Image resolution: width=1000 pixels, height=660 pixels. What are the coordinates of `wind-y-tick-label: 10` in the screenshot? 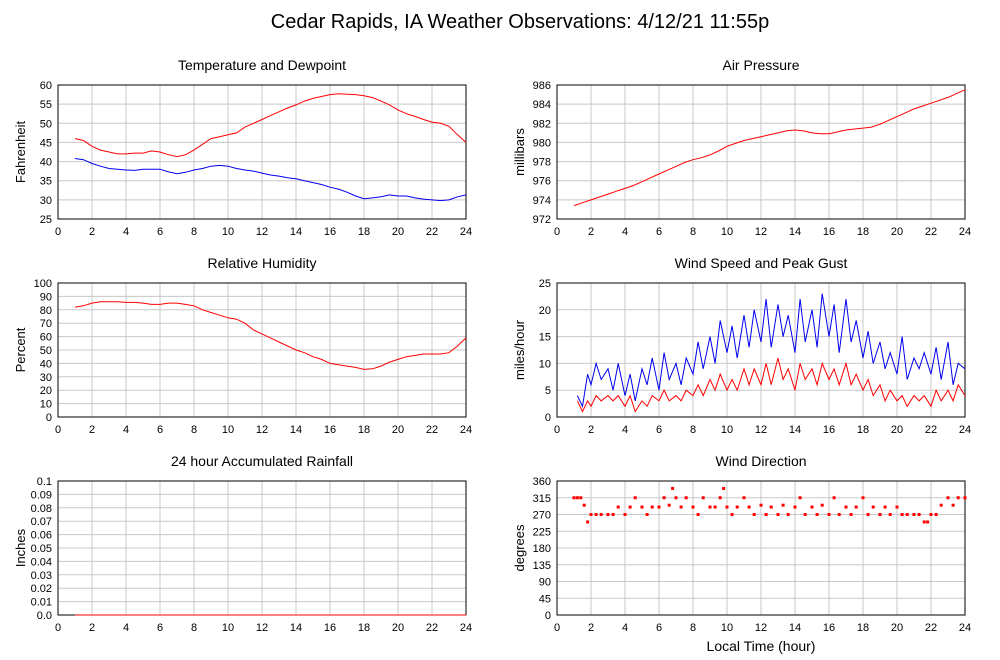 It's located at (545, 364).